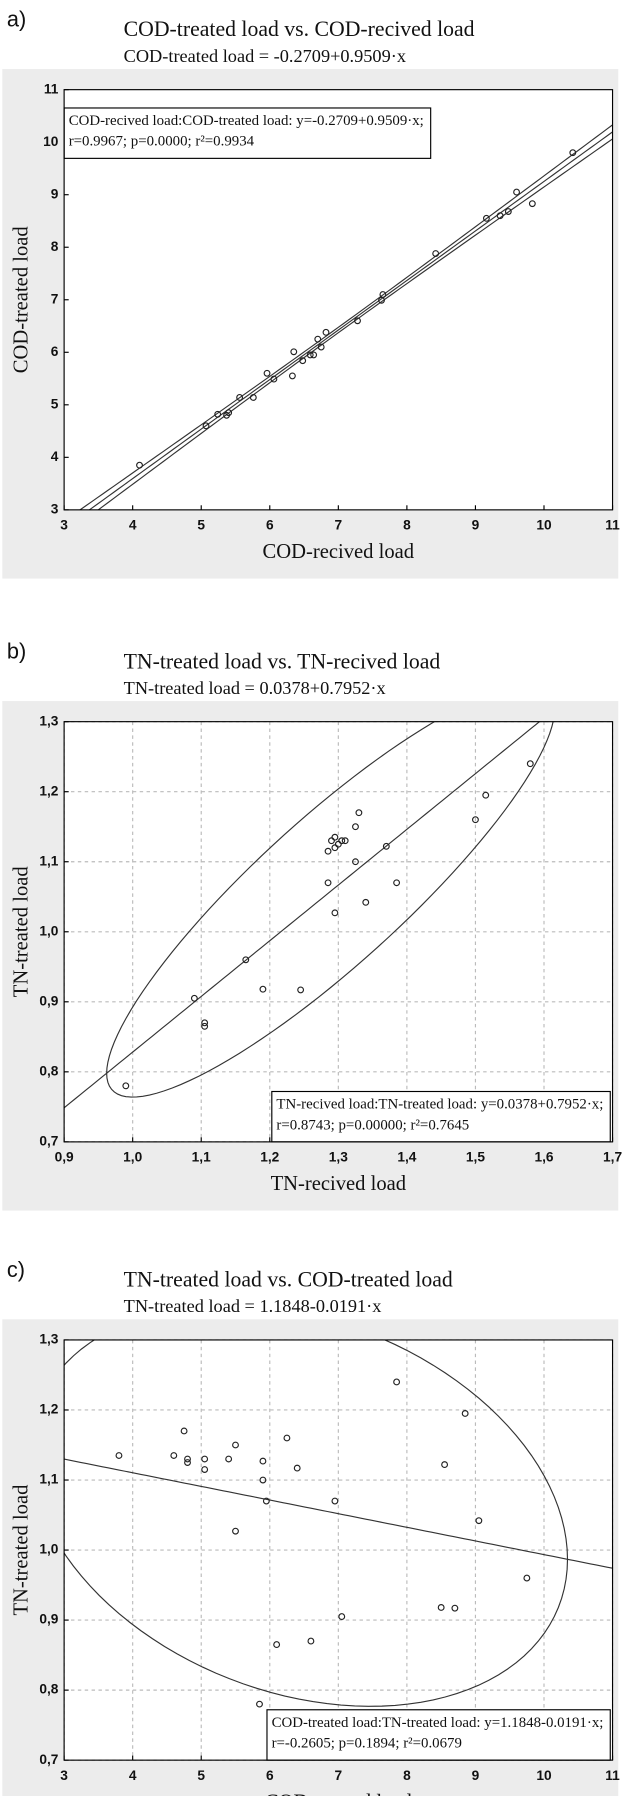 The height and width of the screenshot is (1796, 624). What do you see at coordinates (372, 1125) in the screenshot?
I see `legend-text: r=0.8743; p=0.00000; r²=0.7645` at bounding box center [372, 1125].